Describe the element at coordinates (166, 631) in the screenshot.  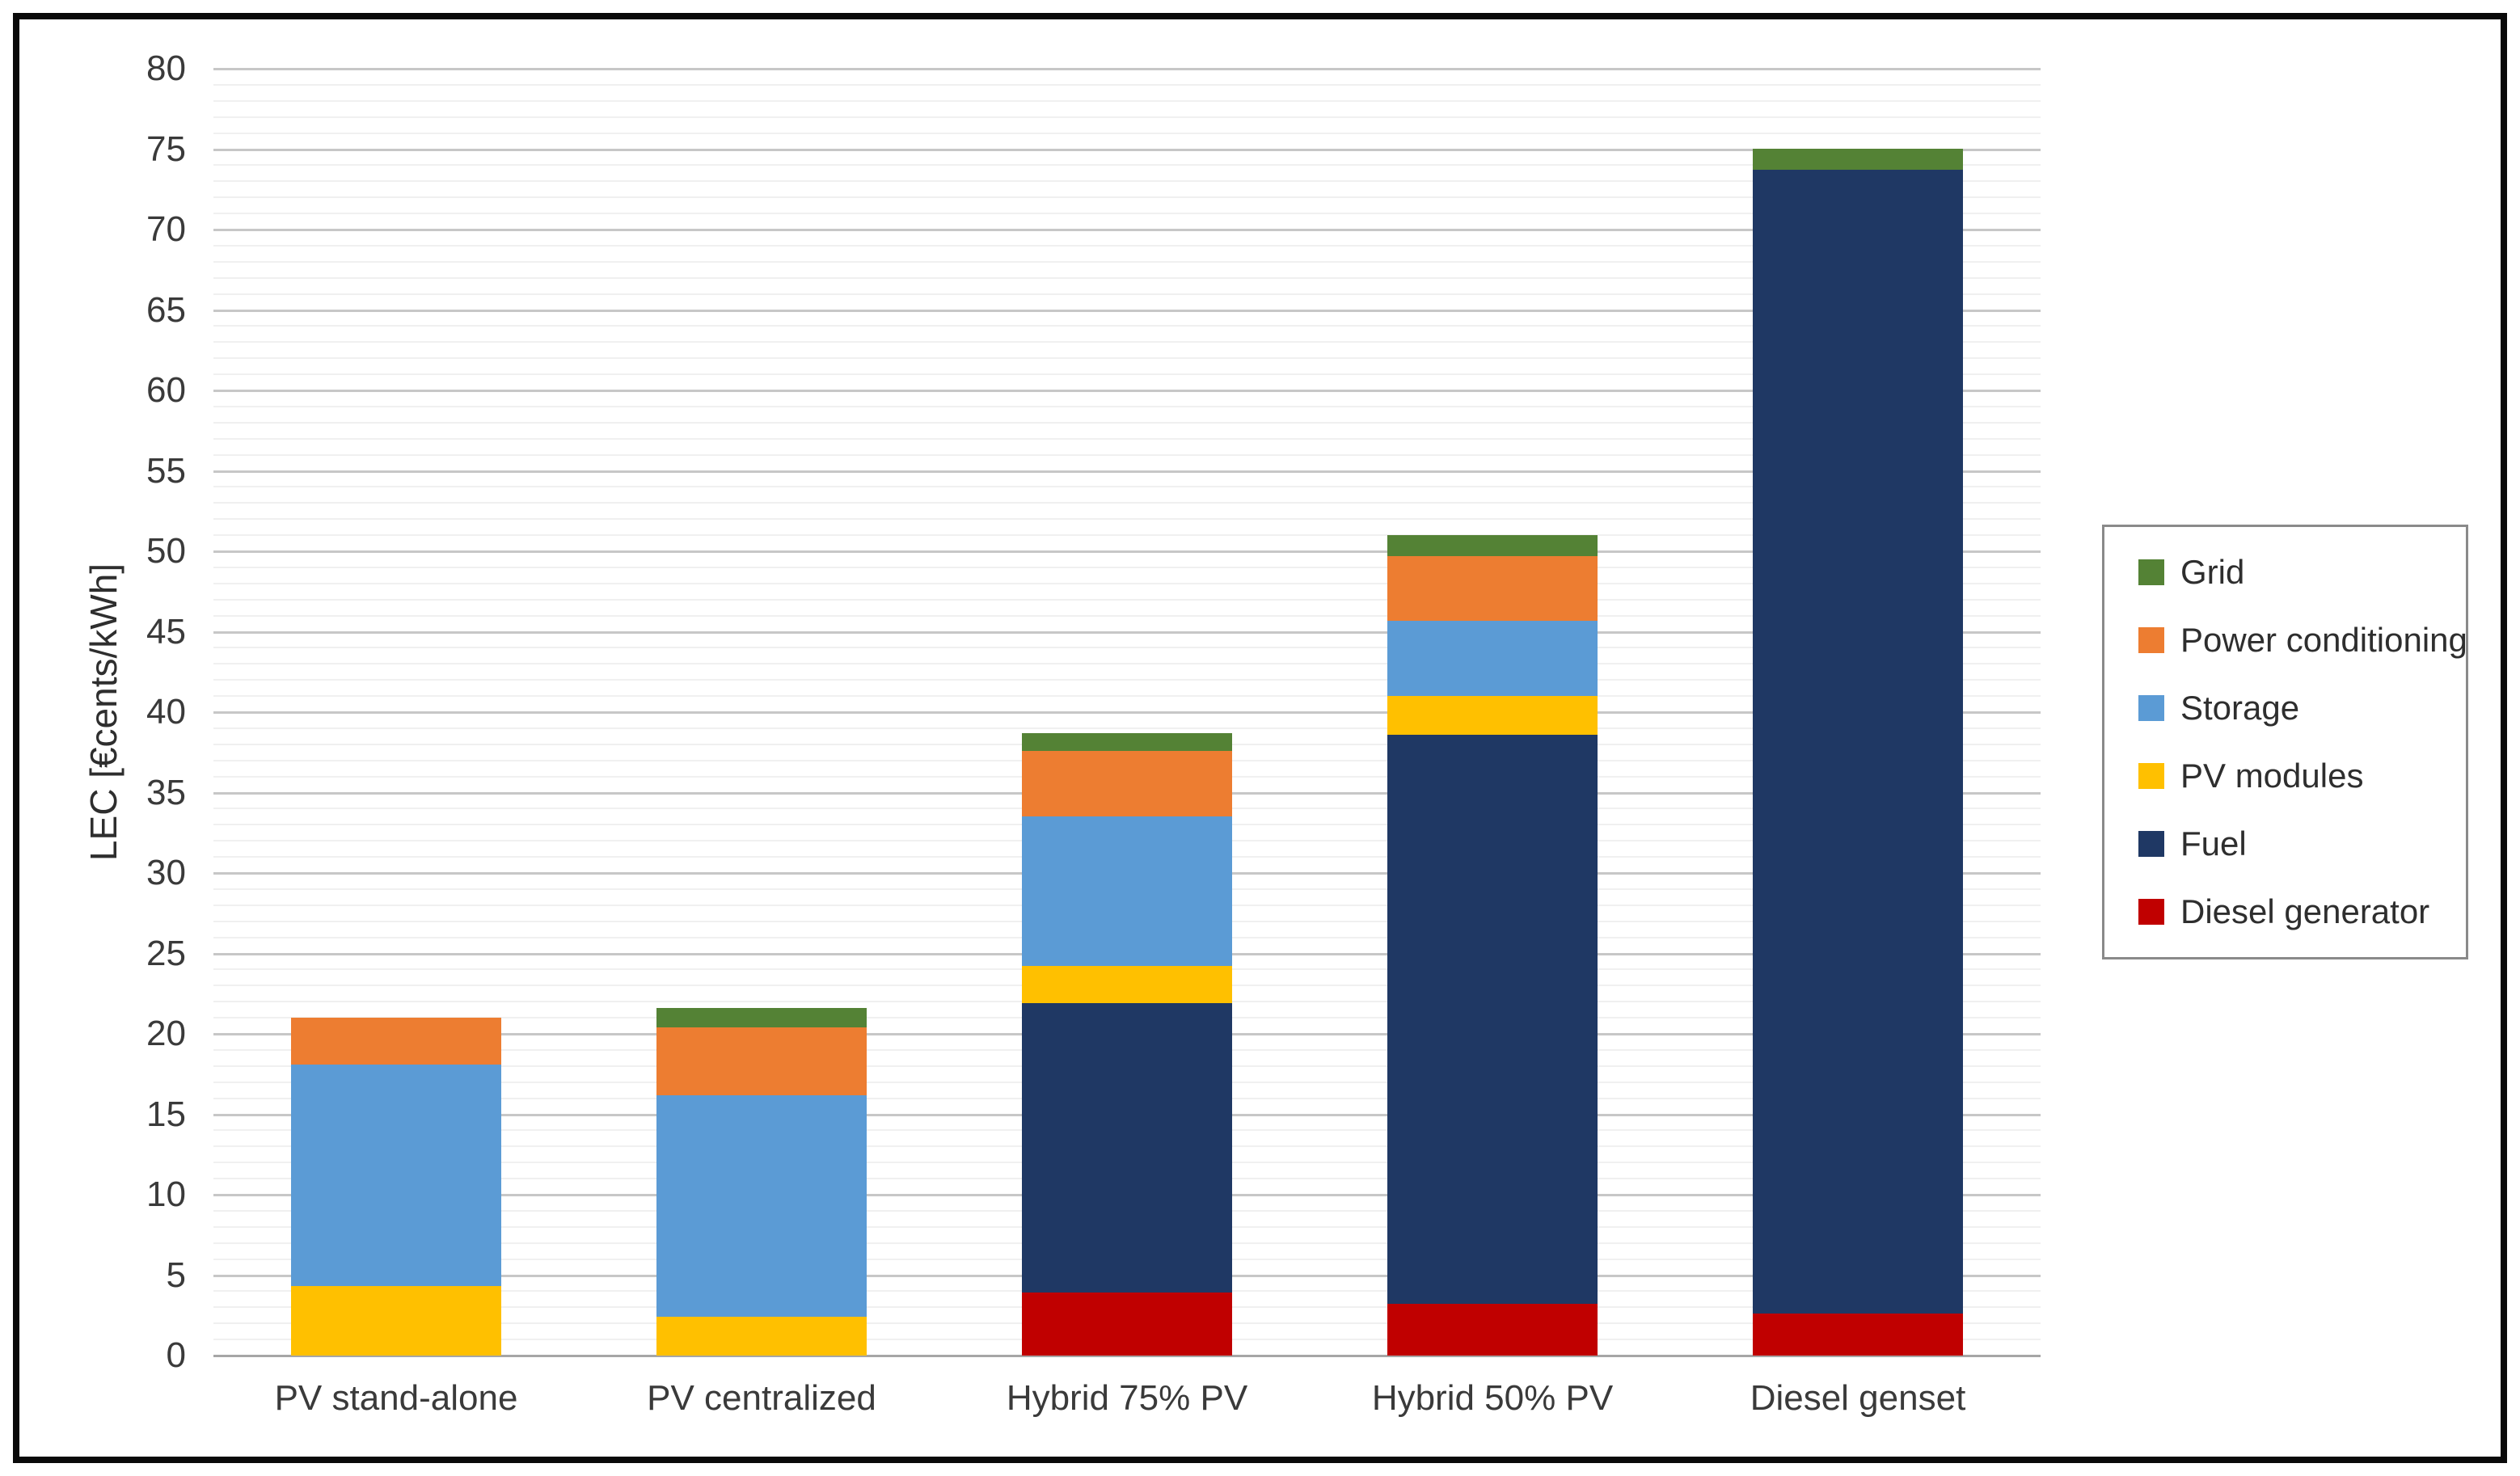
I see `y-tick-label: 45` at that location.